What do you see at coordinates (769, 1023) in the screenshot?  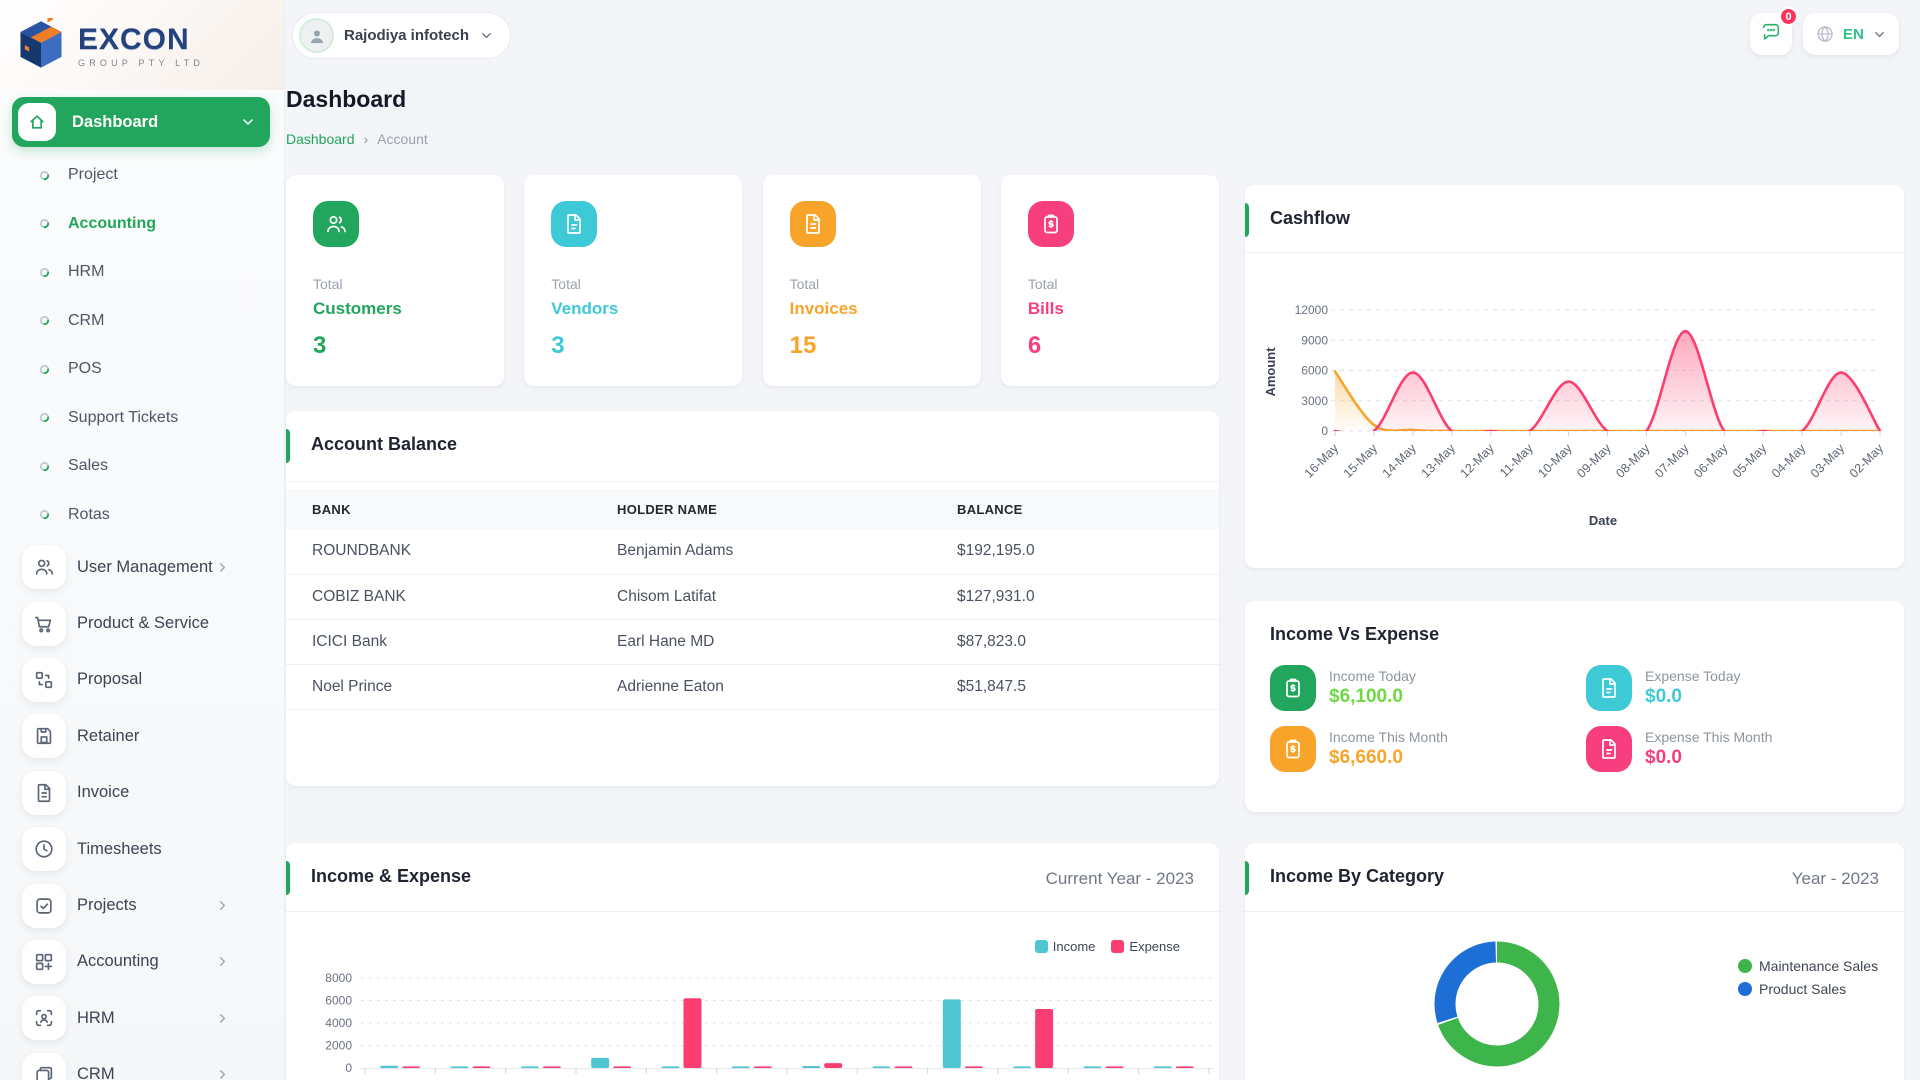 I see `income-expense-chart: 0 2000 4000 6000 8000` at bounding box center [769, 1023].